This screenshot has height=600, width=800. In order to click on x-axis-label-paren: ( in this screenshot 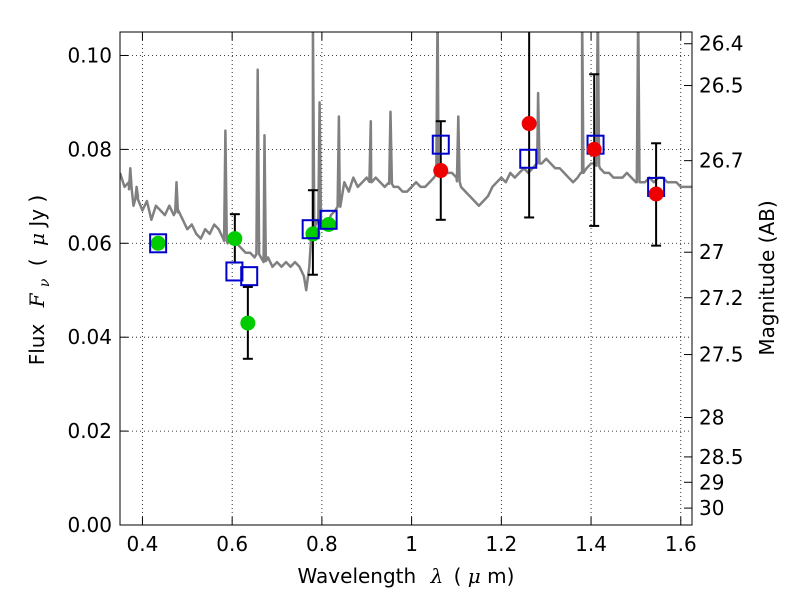, I will do `click(458, 576)`.